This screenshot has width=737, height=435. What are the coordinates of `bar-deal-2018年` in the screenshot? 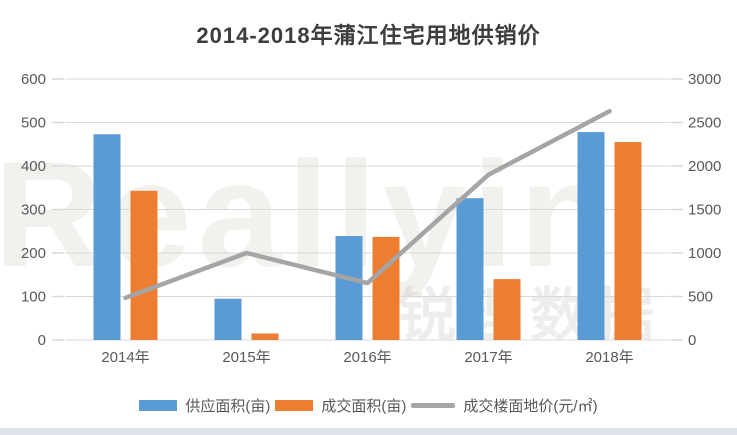 It's located at (628, 241).